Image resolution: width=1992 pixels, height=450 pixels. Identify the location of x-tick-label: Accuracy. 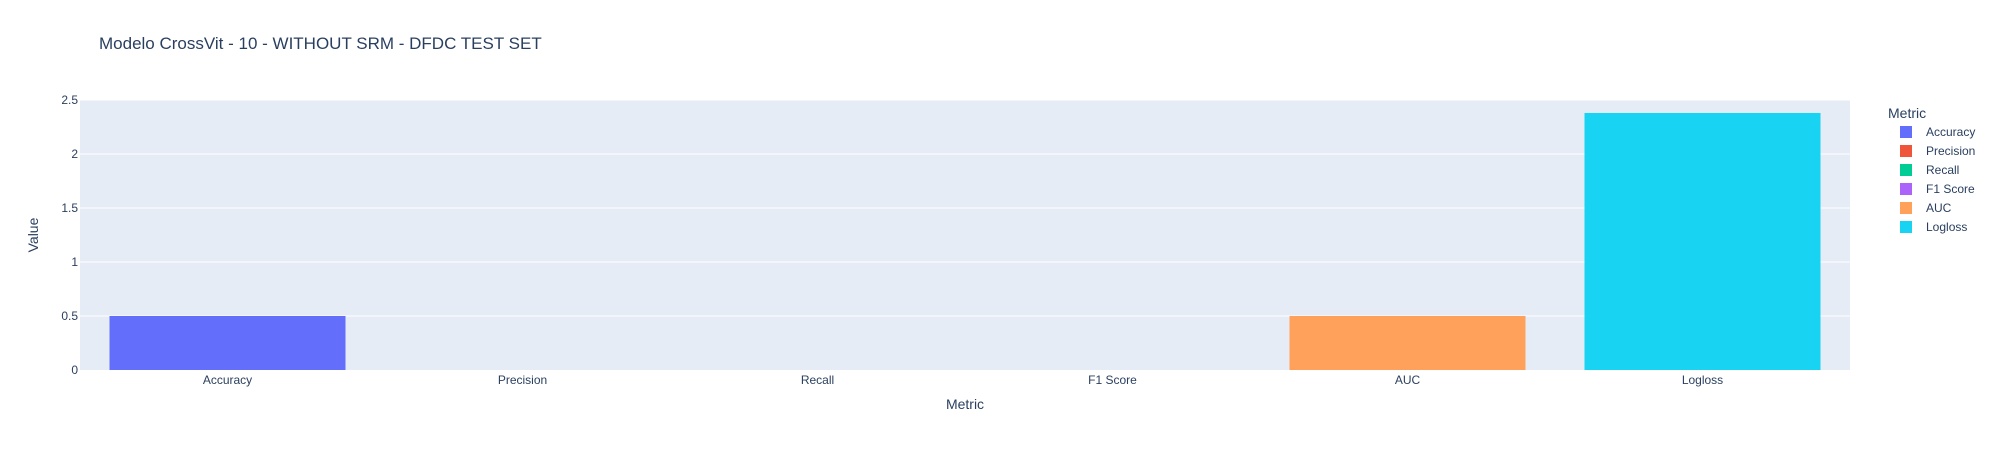
(227, 380).